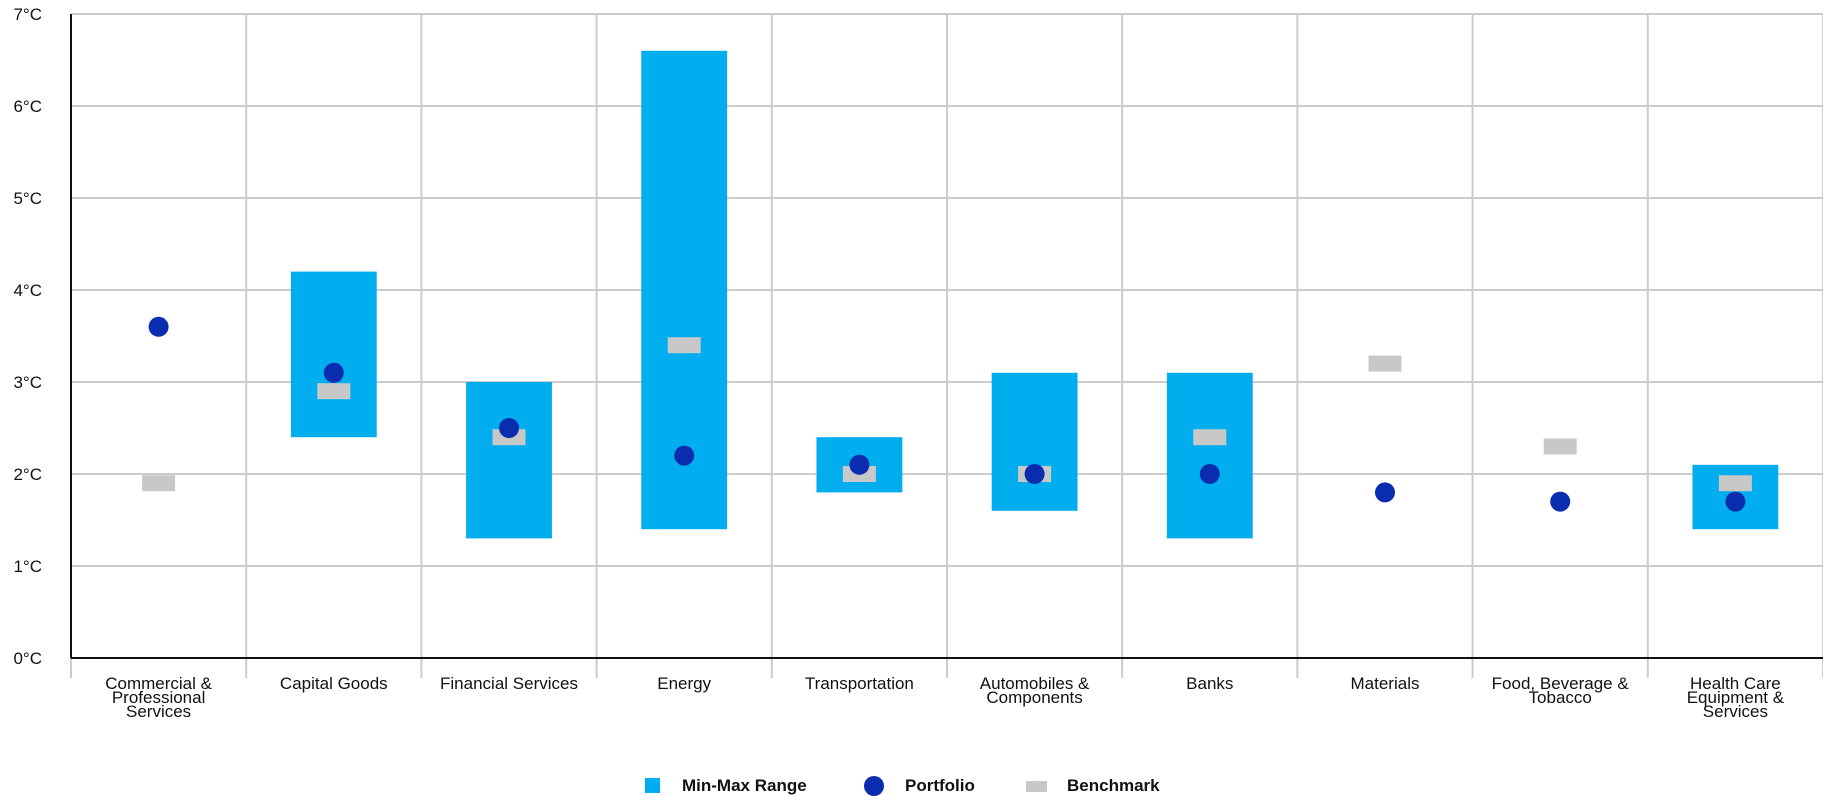  I want to click on category-label-line: Equipment &, so click(1736, 697).